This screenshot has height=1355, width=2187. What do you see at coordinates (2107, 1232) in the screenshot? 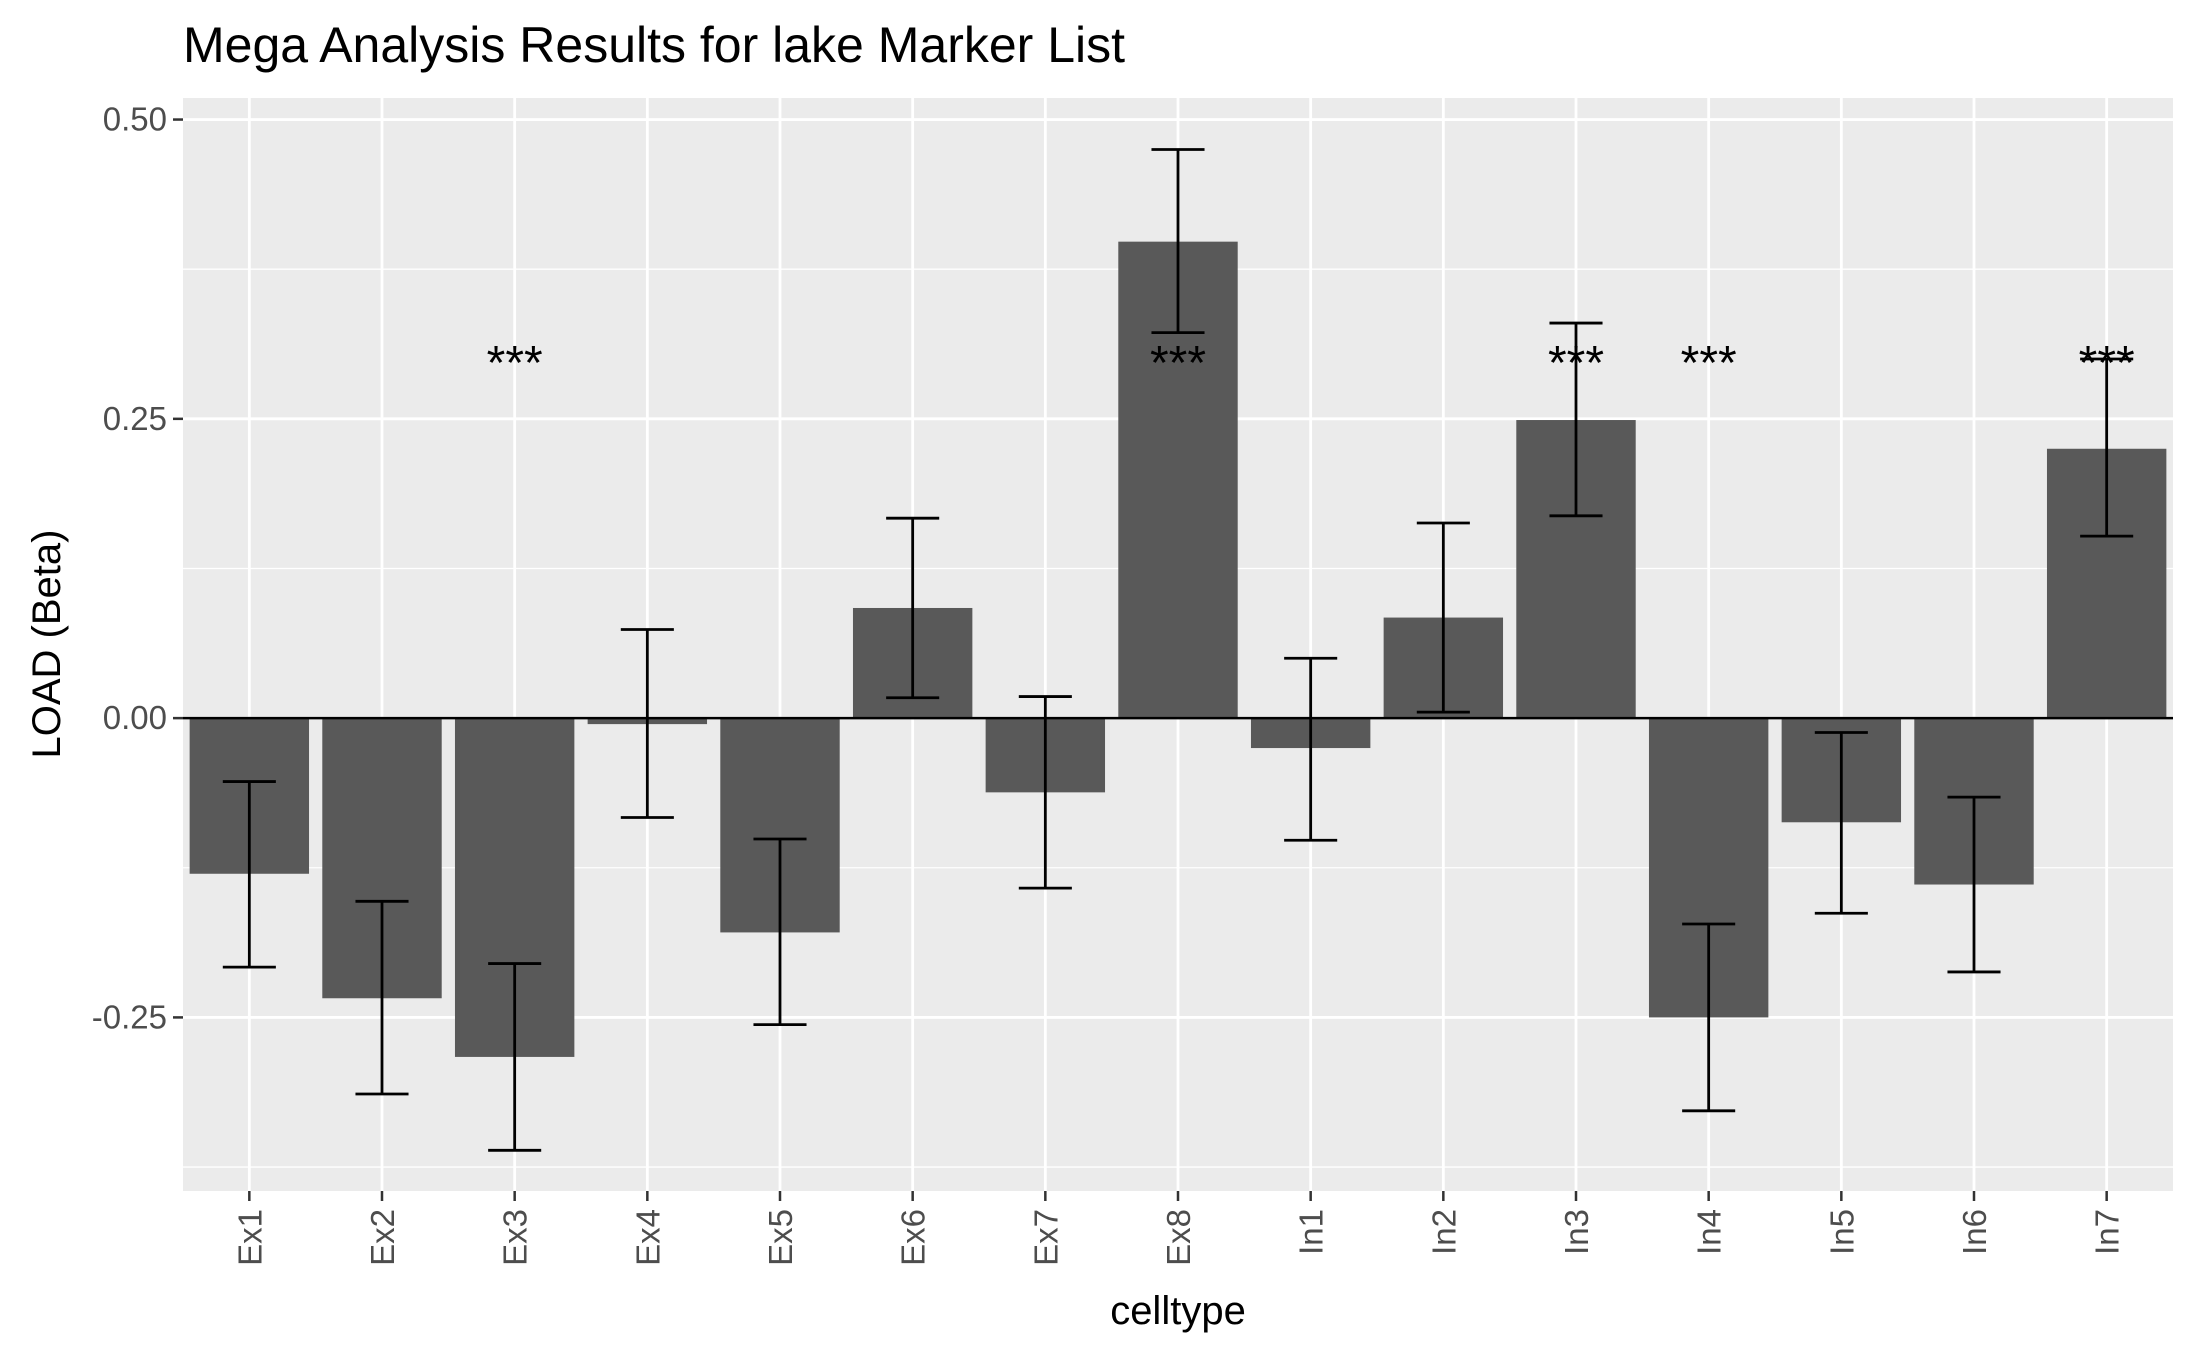
I see `x-tick-label-in7: In7` at bounding box center [2107, 1232].